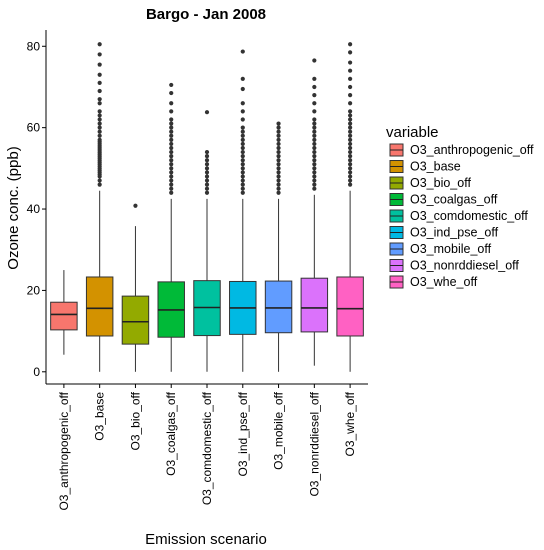  What do you see at coordinates (135, 420) in the screenshot?
I see `x-tick-label: O3_bio_off` at bounding box center [135, 420].